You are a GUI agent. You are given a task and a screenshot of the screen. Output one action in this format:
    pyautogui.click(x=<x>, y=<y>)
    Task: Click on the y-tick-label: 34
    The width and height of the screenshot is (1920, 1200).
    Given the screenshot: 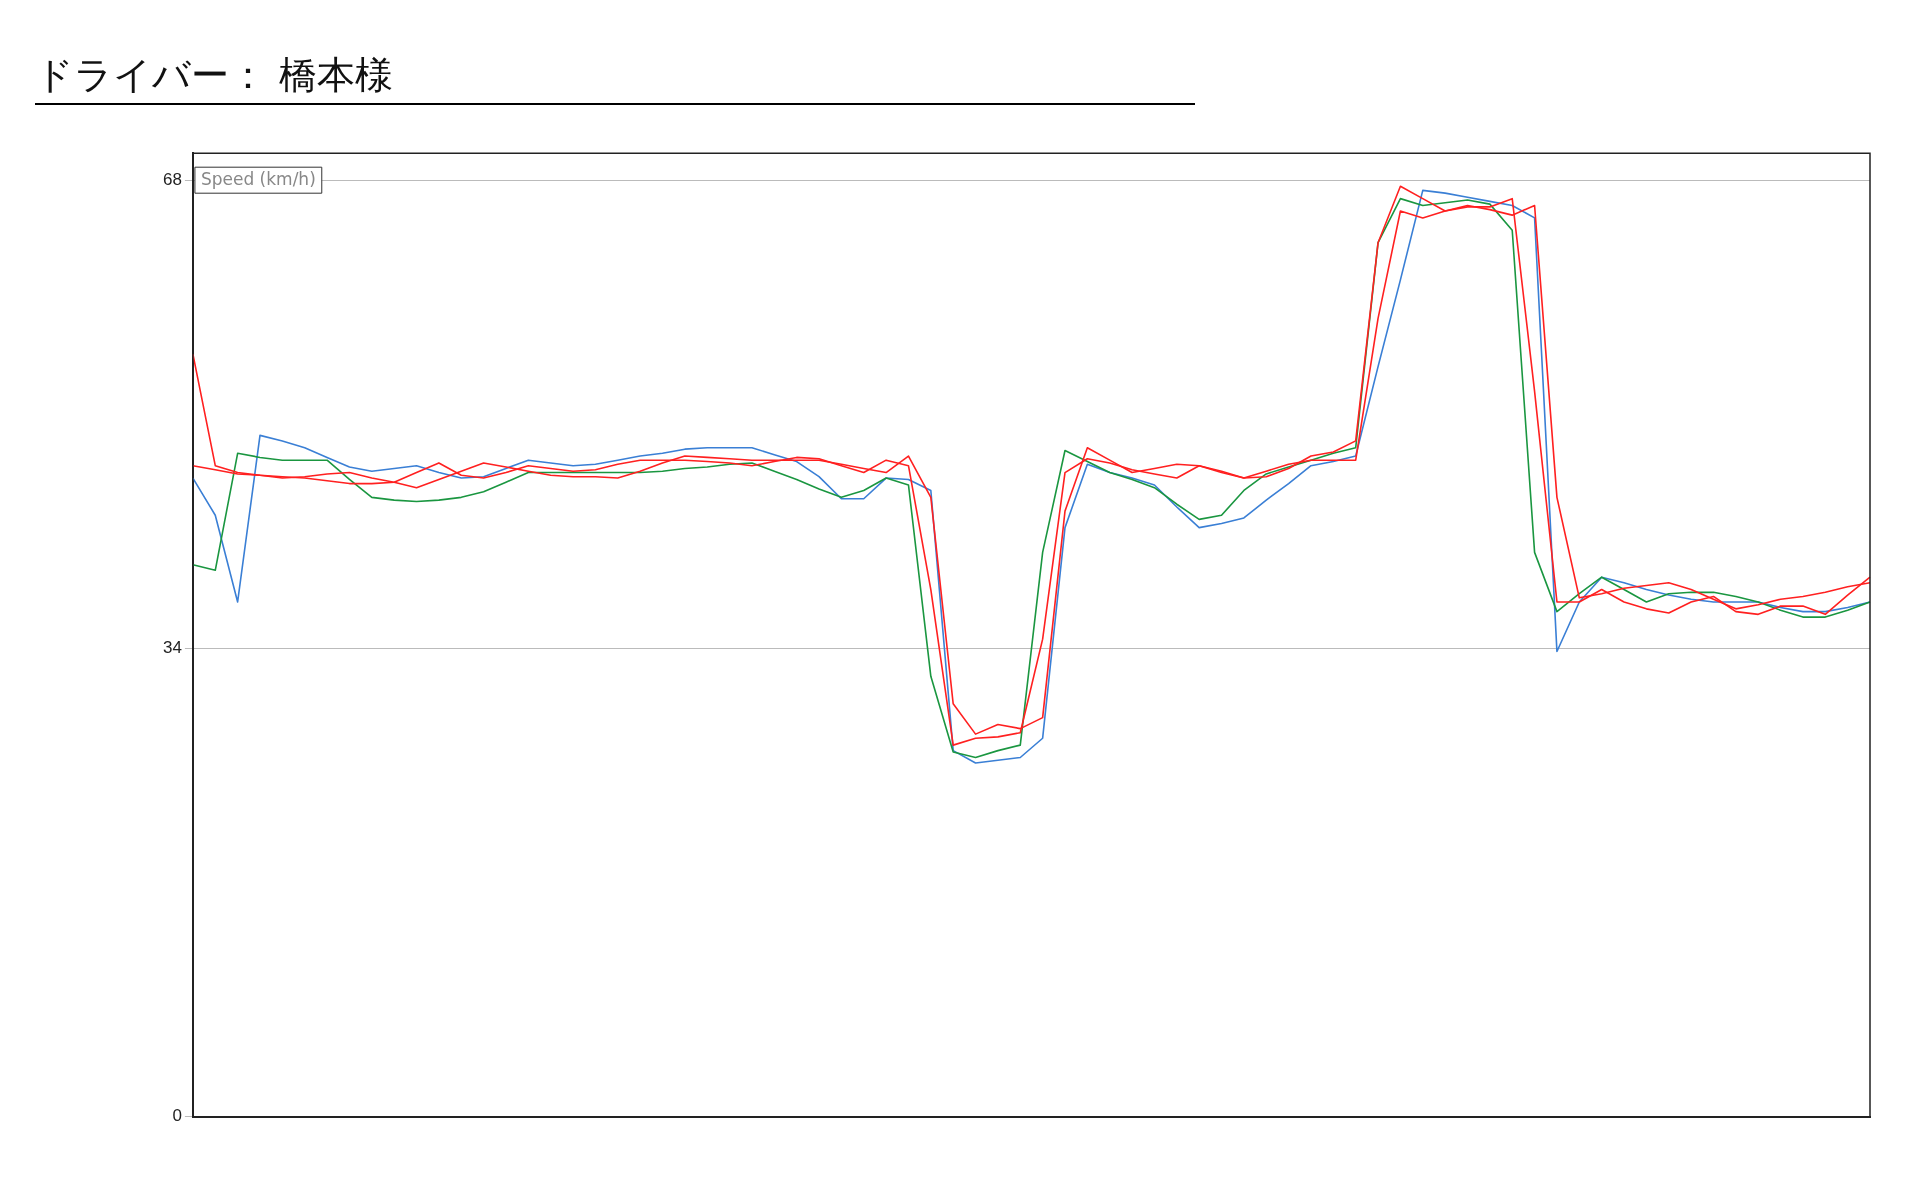 What is the action you would take?
    pyautogui.click(x=172, y=648)
    